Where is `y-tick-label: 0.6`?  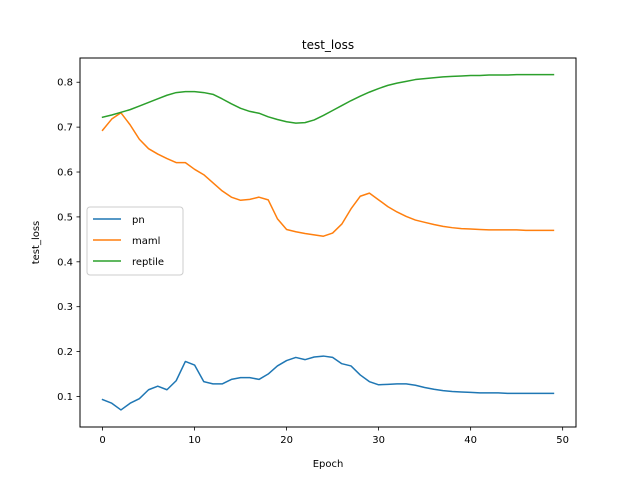
y-tick-label: 0.6 is located at coordinates (65, 173).